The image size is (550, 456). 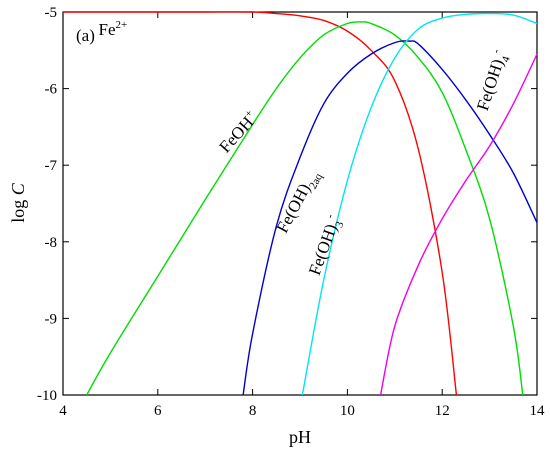 What do you see at coordinates (347, 411) in the screenshot?
I see `x-tick-label: 10` at bounding box center [347, 411].